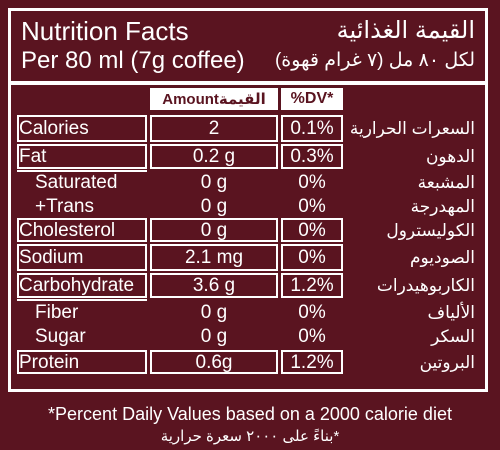 This screenshot has height=450, width=500. Describe the element at coordinates (82, 362) in the screenshot. I see `english-box-protein` at that location.